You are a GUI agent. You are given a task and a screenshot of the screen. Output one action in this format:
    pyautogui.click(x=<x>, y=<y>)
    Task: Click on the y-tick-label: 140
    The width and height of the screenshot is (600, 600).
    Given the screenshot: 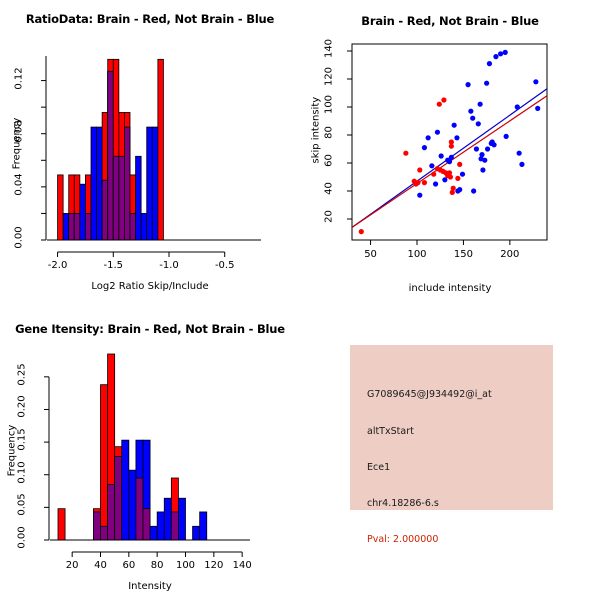 What is the action you would take?
    pyautogui.click(x=329, y=48)
    